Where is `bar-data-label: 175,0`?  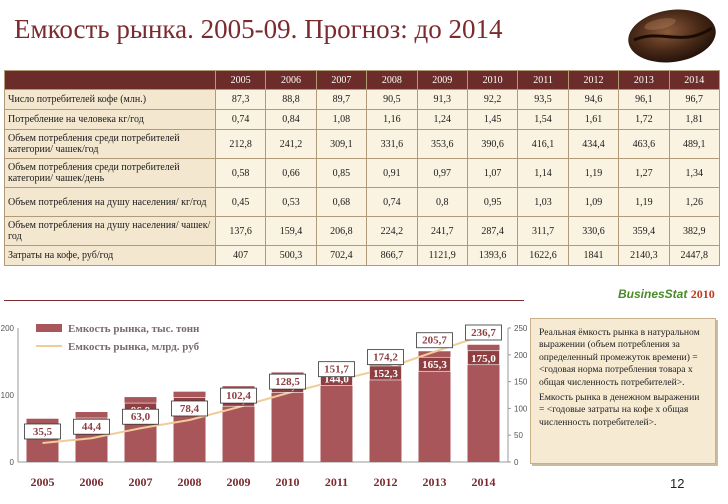 bar-data-label: 175,0 is located at coordinates (483, 359).